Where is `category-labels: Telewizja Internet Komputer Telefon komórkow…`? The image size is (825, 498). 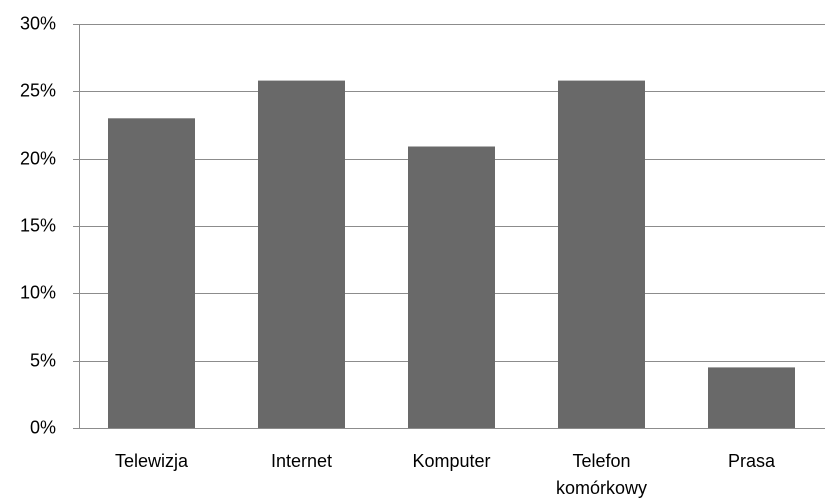
category-labels: Telewizja Internet Komputer Telefon komórkow… is located at coordinates (445, 474).